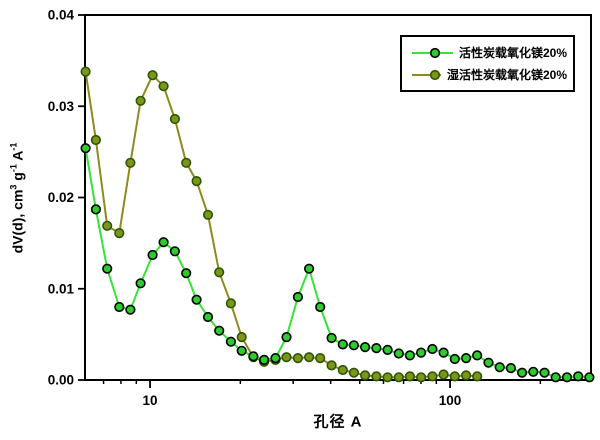 Image resolution: width=600 pixels, height=440 pixels. Describe the element at coordinates (488, 74) in the screenshot. I see `legend-item-wet-activated-carbon-mgo: 湿活性炭载氧化镁20%` at that location.